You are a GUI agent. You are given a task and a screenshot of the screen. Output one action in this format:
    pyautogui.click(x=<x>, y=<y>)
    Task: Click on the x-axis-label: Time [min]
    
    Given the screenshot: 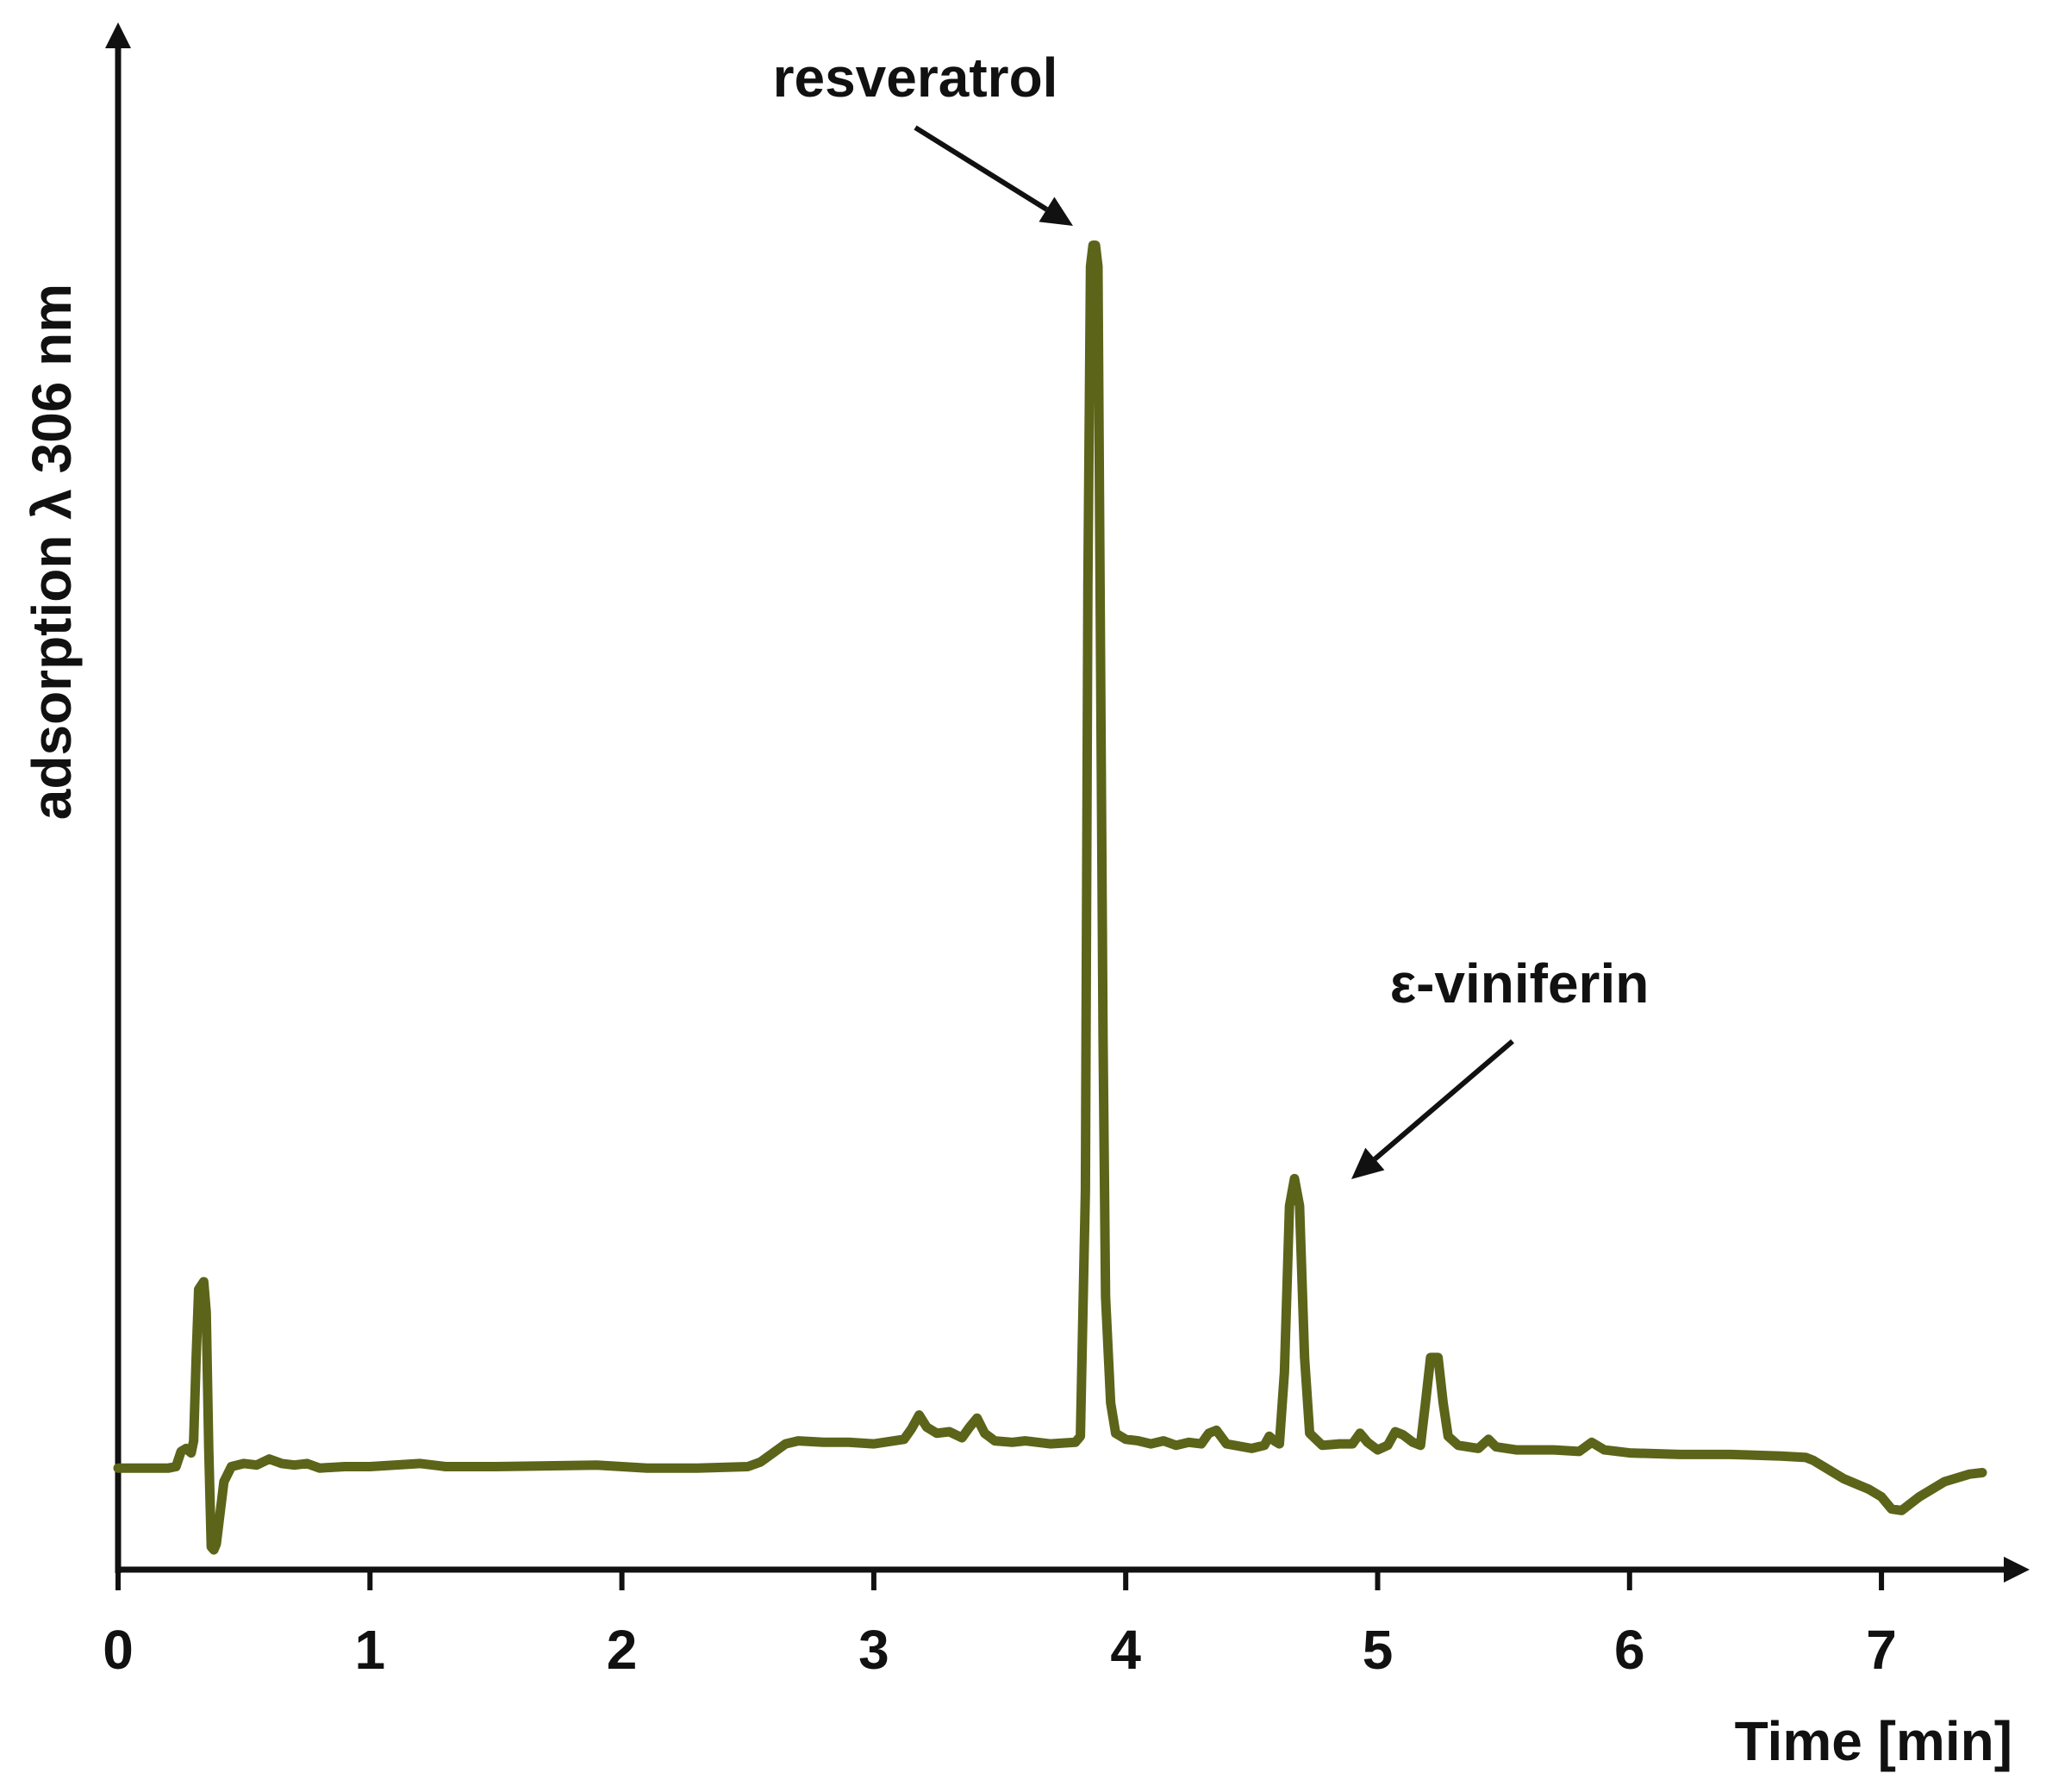 What is the action you would take?
    pyautogui.click(x=1873, y=1741)
    